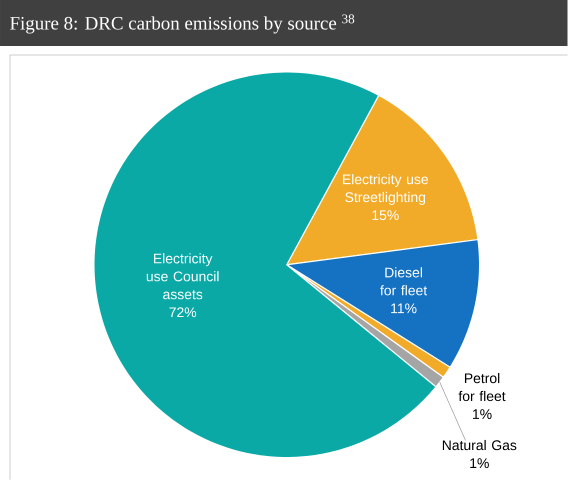  I want to click on slice-label: Diesel for fleet, so click(404, 281).